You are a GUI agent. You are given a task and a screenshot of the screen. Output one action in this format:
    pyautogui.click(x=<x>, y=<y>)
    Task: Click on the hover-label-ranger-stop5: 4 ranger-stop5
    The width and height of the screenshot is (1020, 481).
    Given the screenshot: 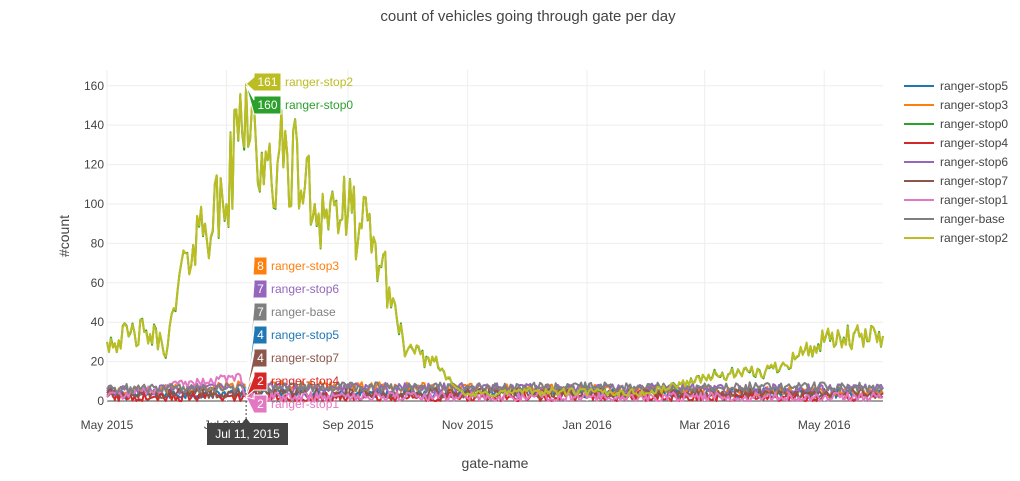 What is the action you would take?
    pyautogui.click(x=292, y=359)
    